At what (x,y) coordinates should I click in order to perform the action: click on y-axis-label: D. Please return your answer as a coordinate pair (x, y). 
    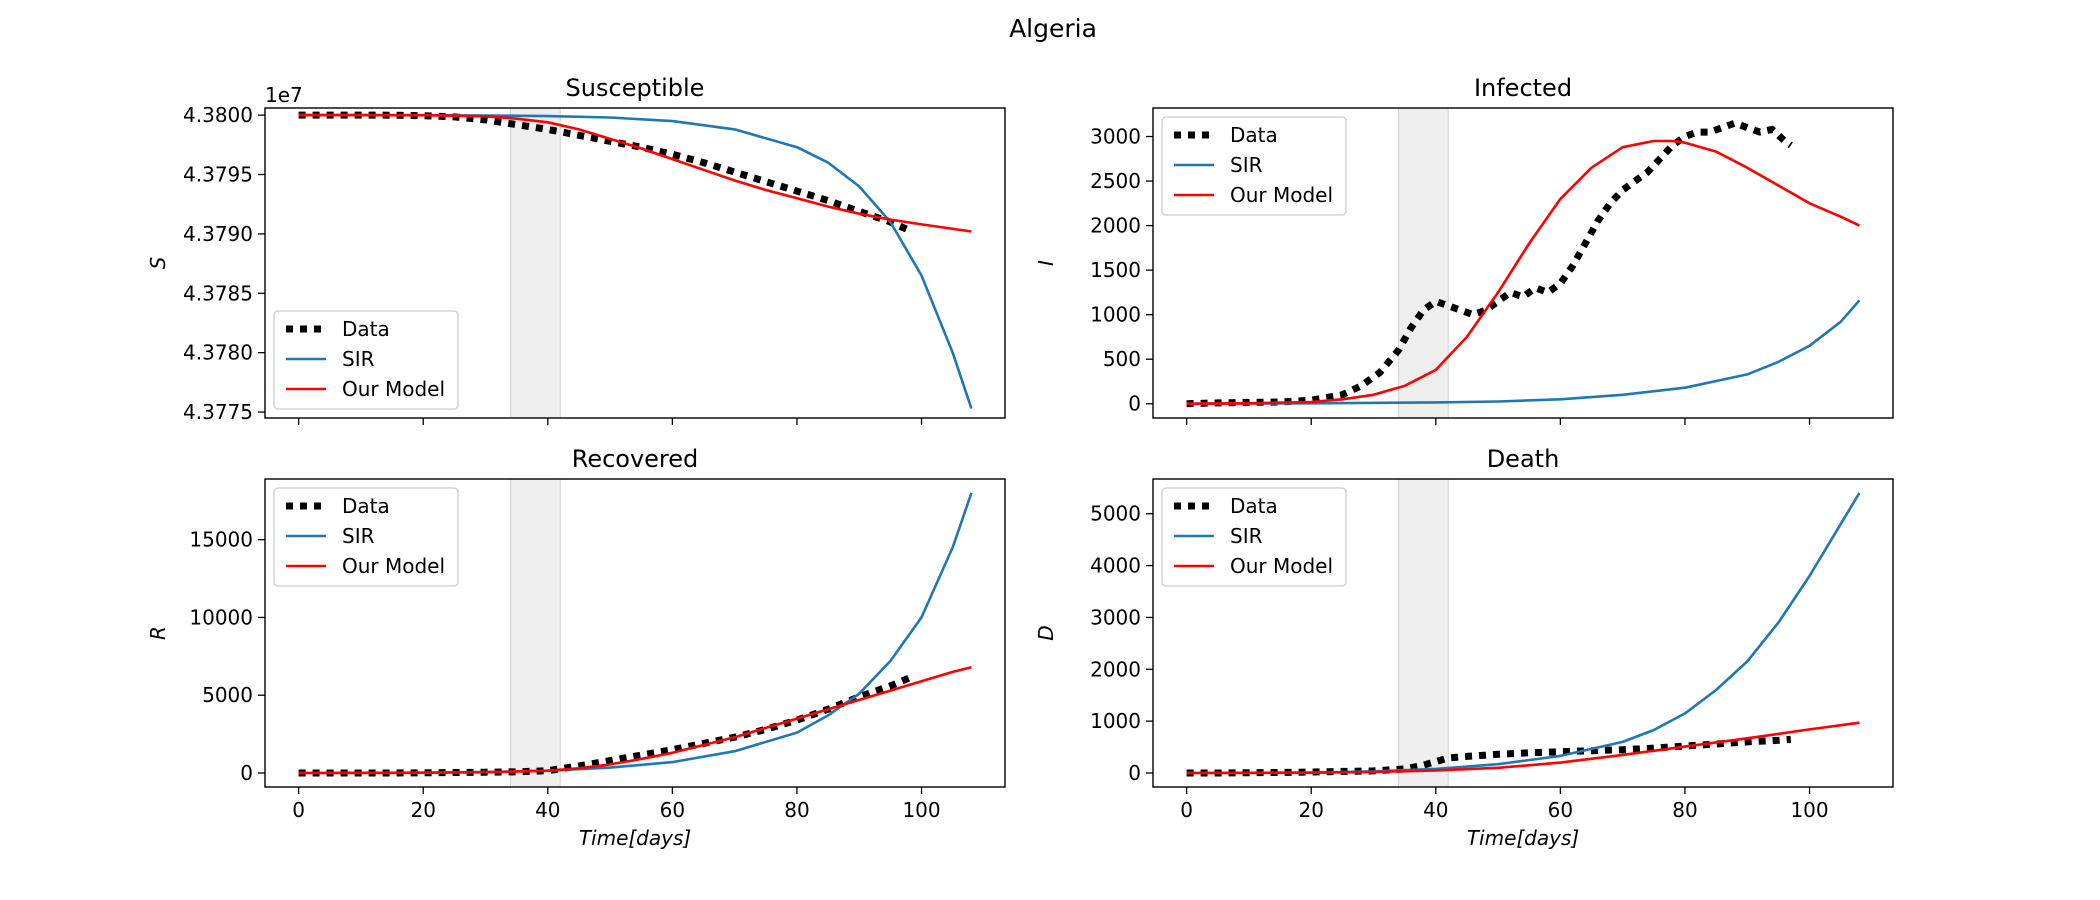
    Looking at the image, I should click on (1046, 632).